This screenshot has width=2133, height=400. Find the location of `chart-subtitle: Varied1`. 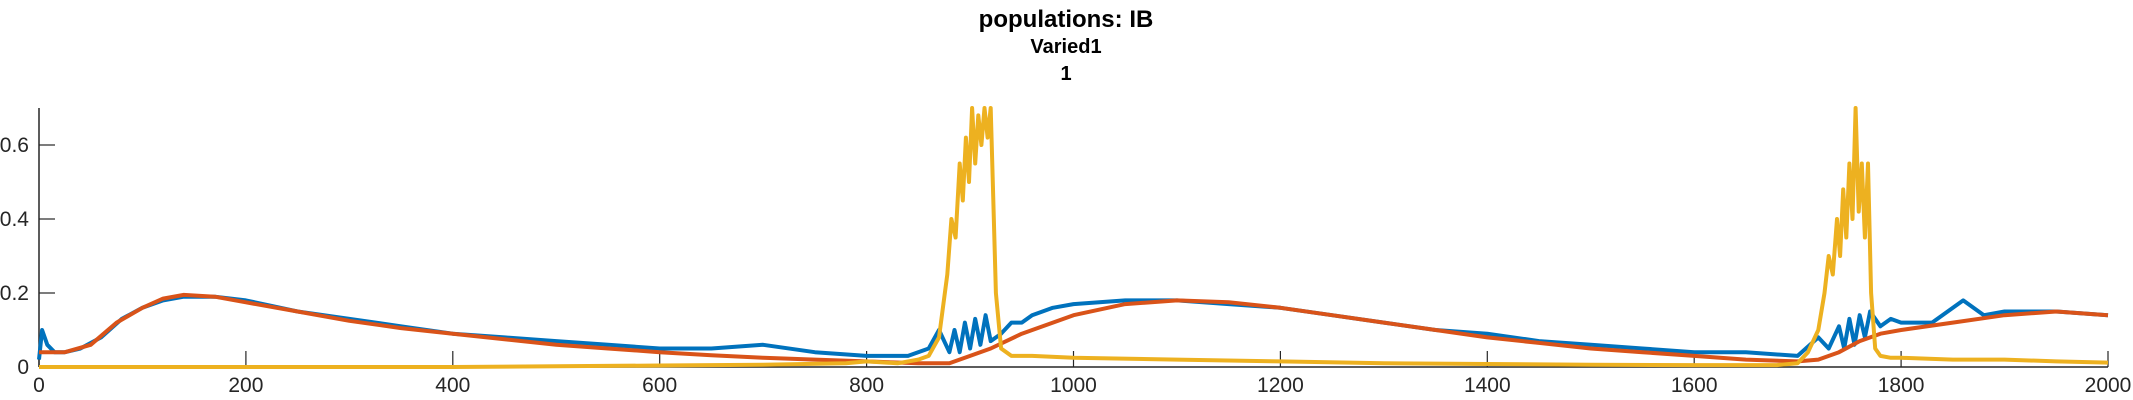

chart-subtitle: Varied1 is located at coordinates (1065, 47).